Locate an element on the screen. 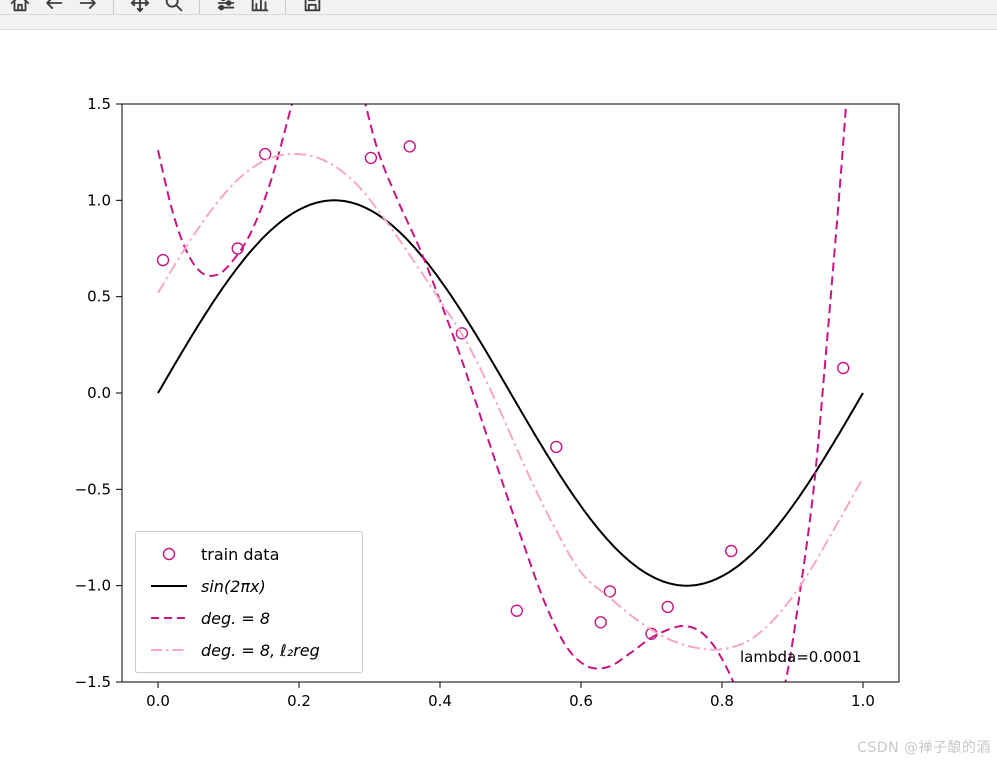  x-tick-label: 0.6 is located at coordinates (581, 701).